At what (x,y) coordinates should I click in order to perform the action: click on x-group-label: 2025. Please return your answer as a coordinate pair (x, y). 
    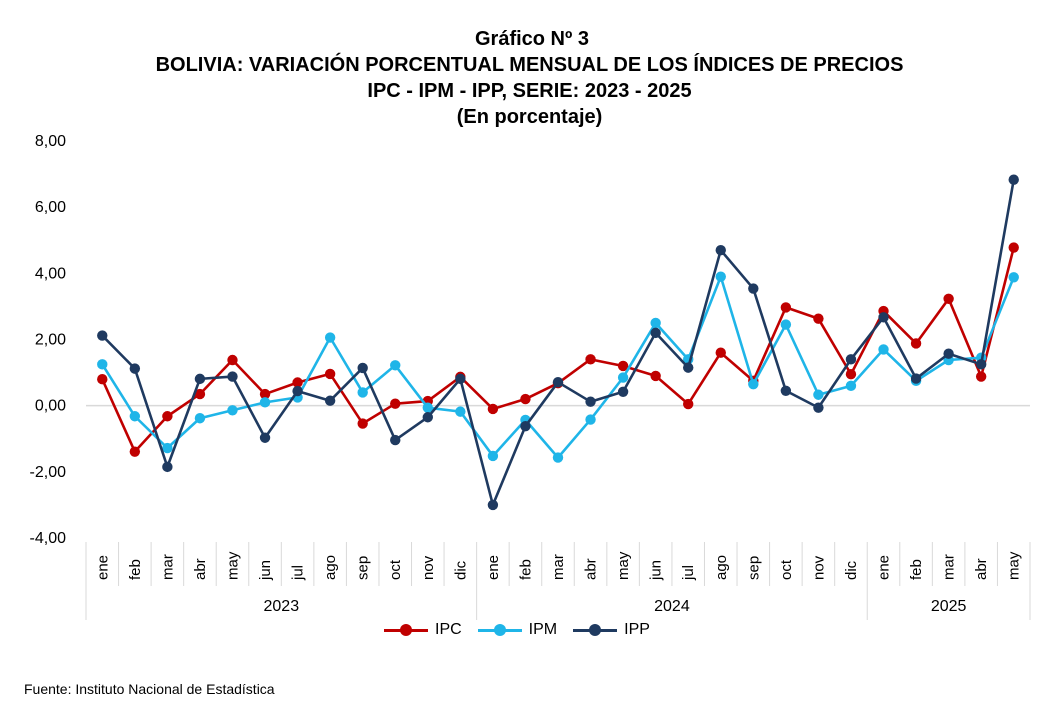
    Looking at the image, I should click on (949, 606).